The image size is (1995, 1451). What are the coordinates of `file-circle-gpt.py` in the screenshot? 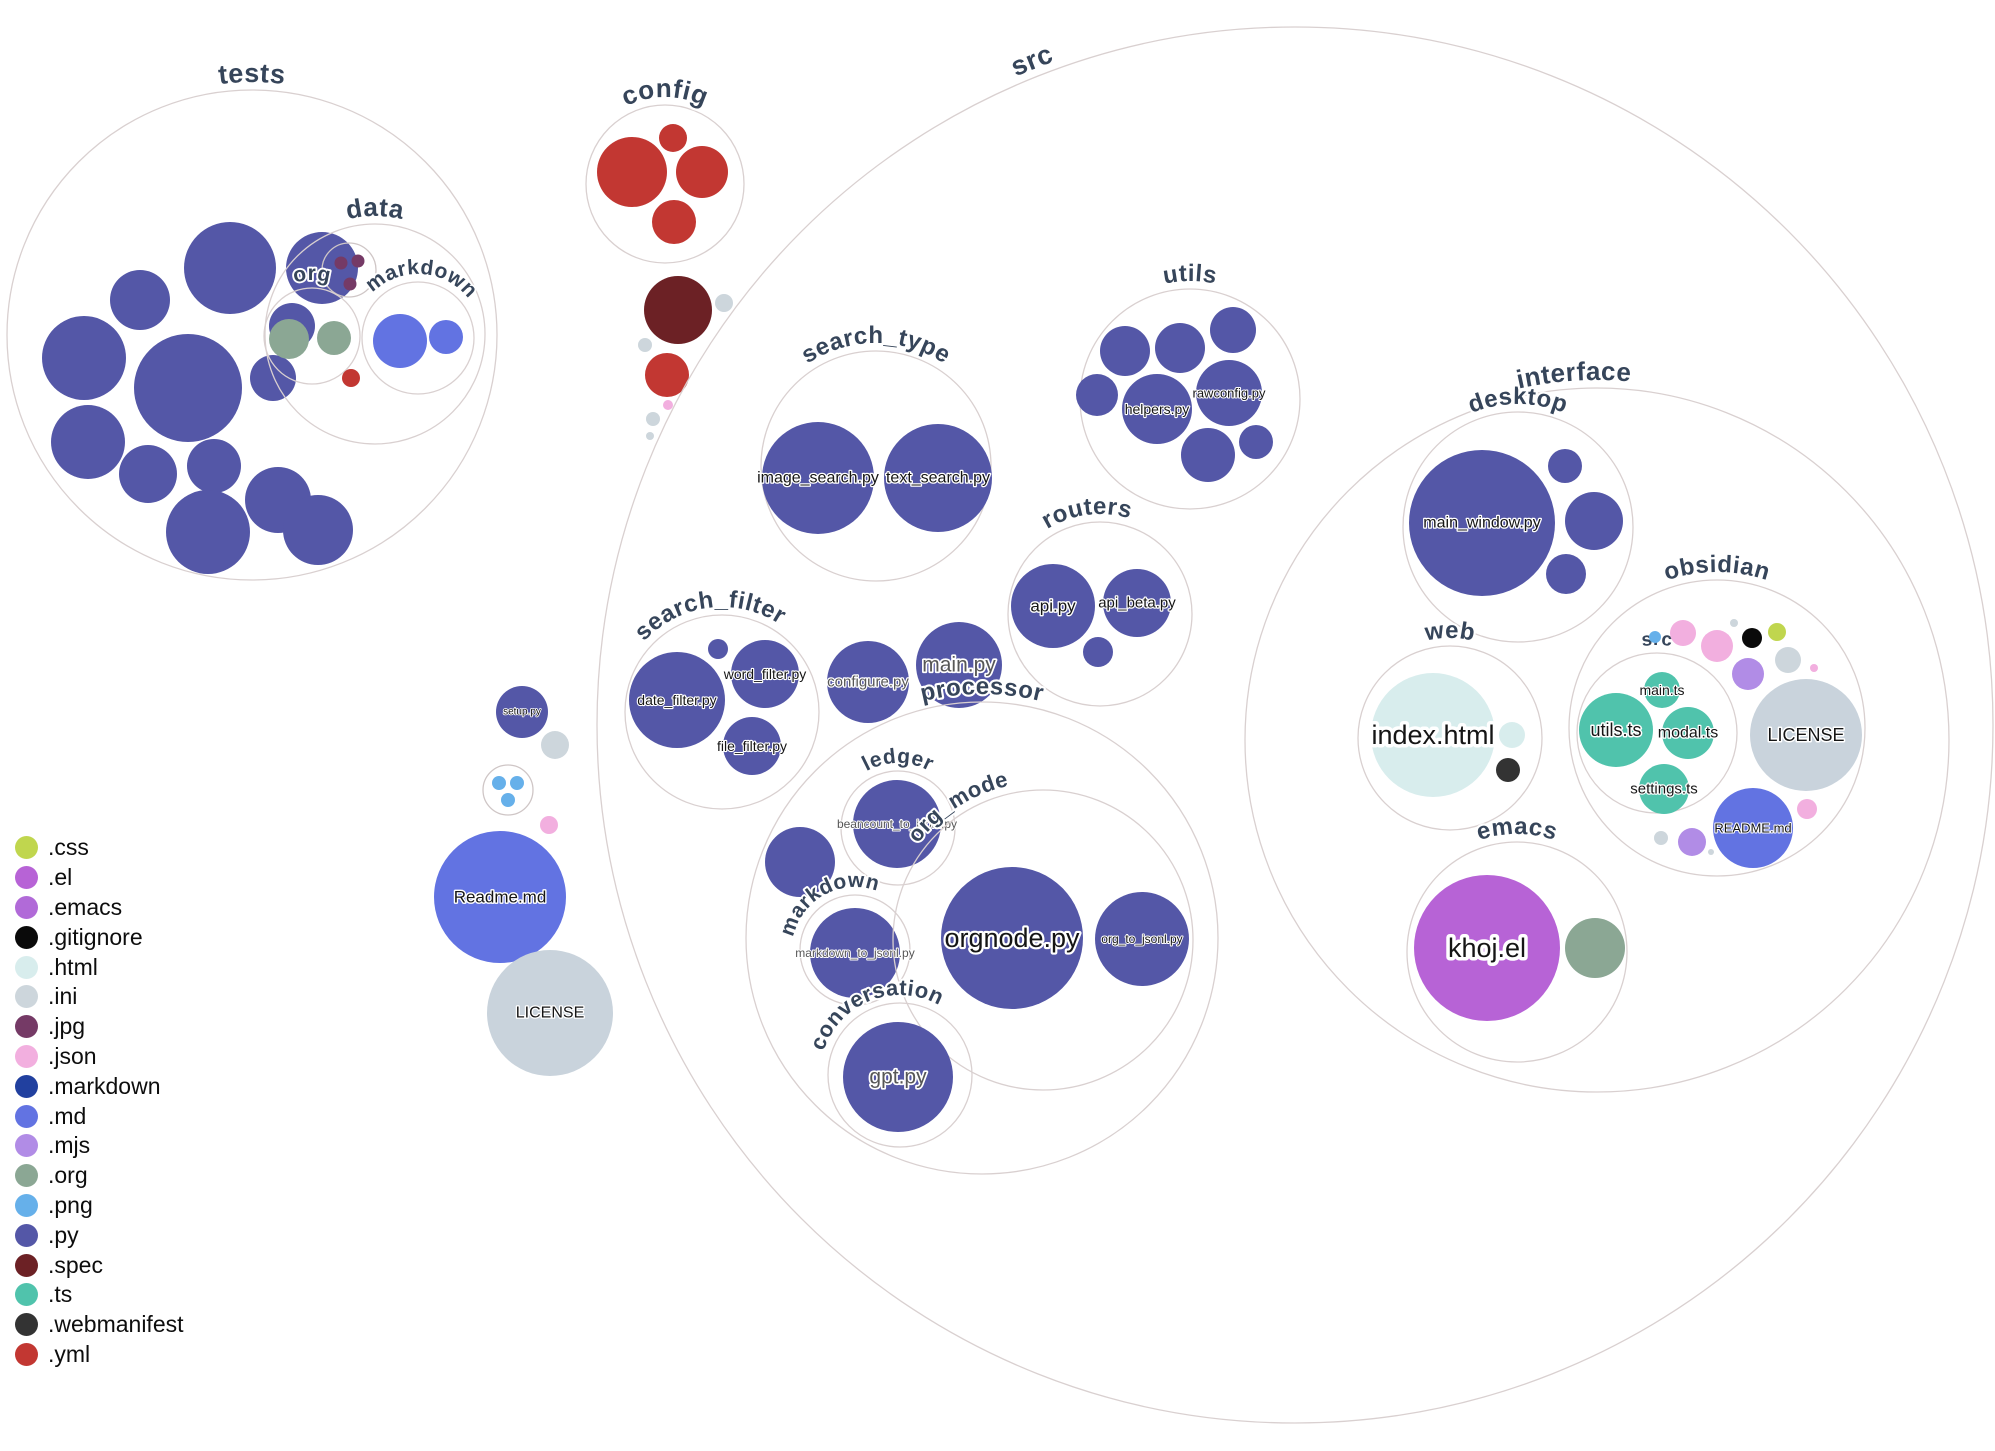 It's located at (898, 1077).